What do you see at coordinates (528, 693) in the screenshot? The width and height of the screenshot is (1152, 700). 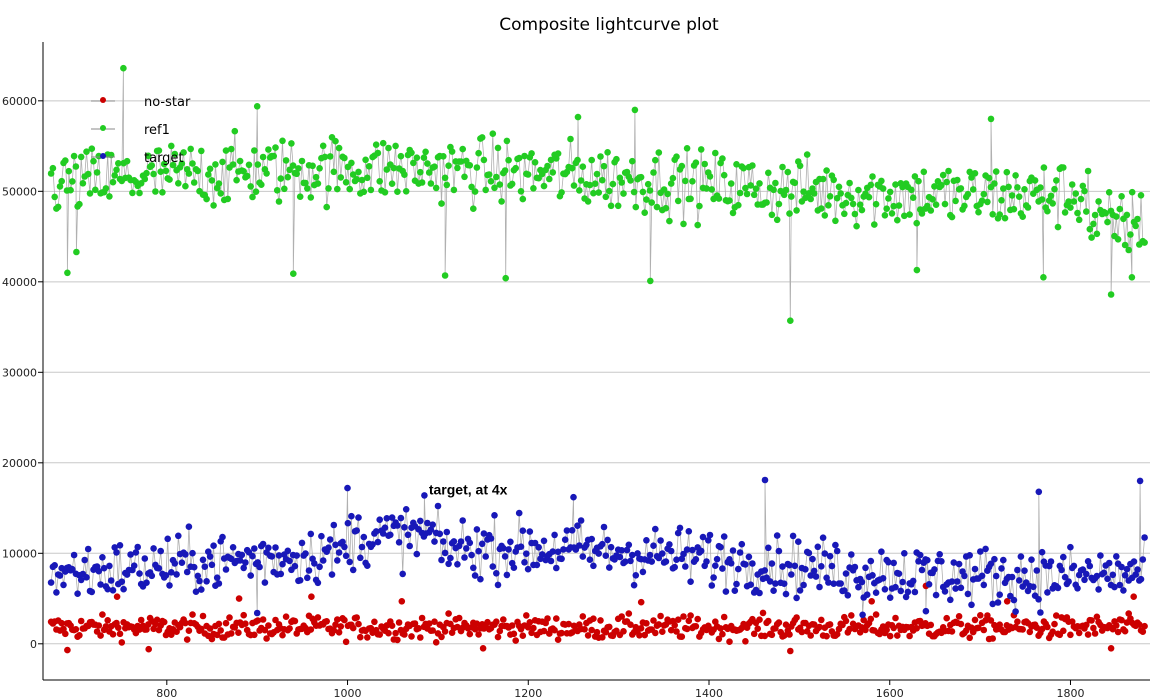 I see `x-tick-label: 1200` at bounding box center [528, 693].